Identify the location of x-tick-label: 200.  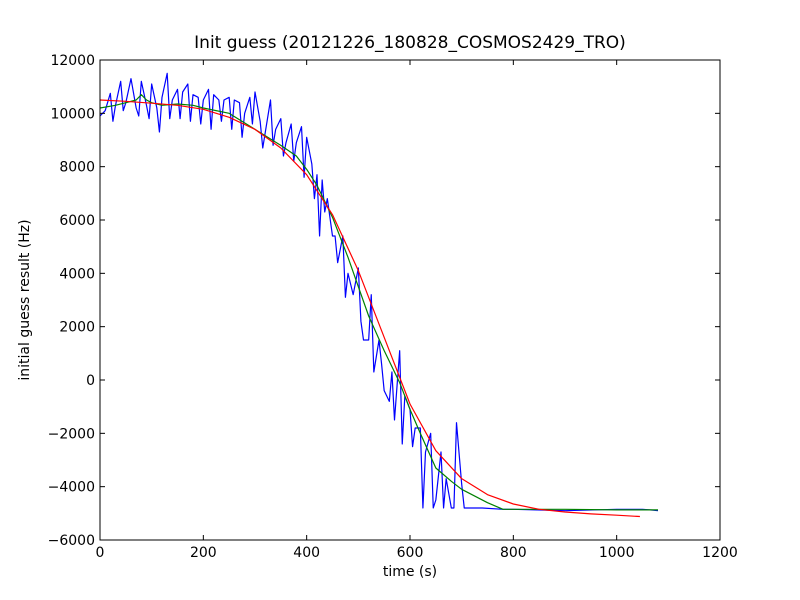
(203, 553).